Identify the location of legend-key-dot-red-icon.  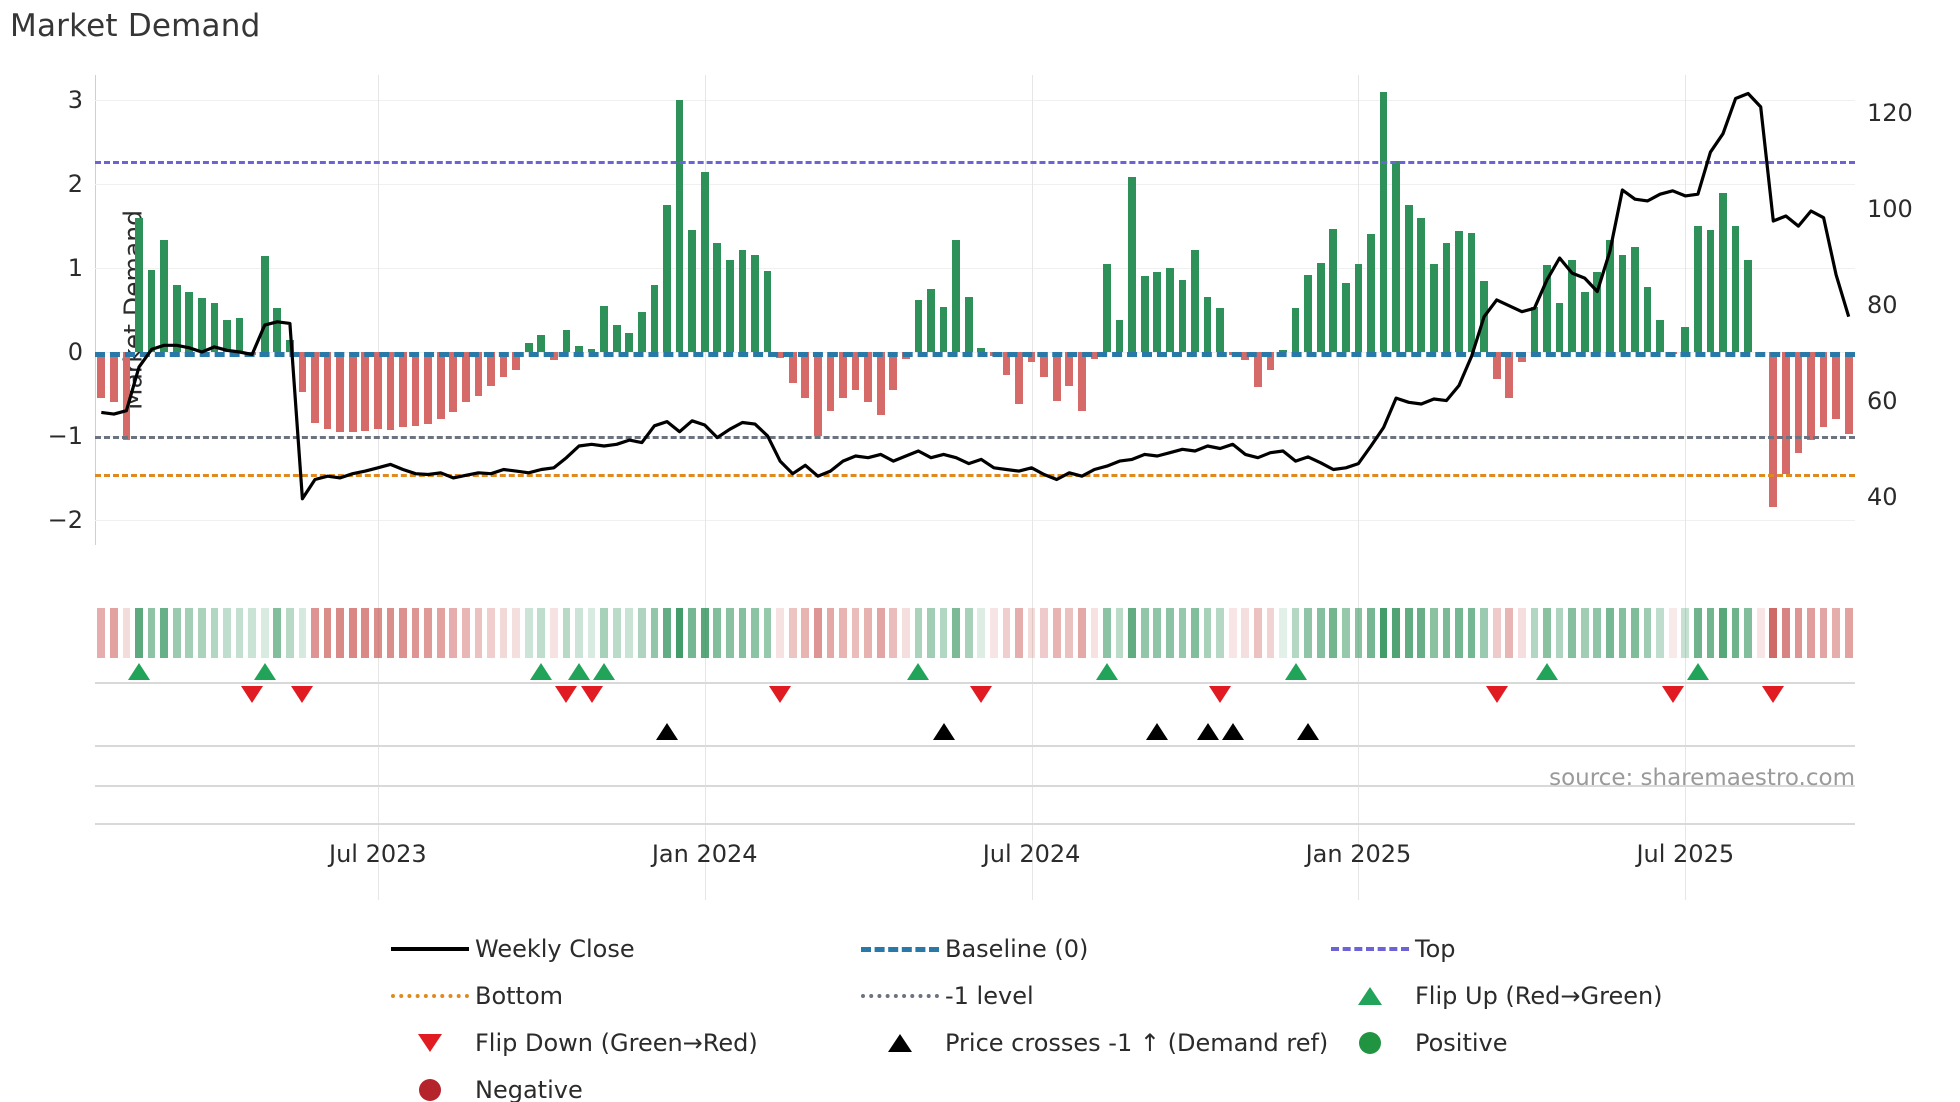
(430, 1086).